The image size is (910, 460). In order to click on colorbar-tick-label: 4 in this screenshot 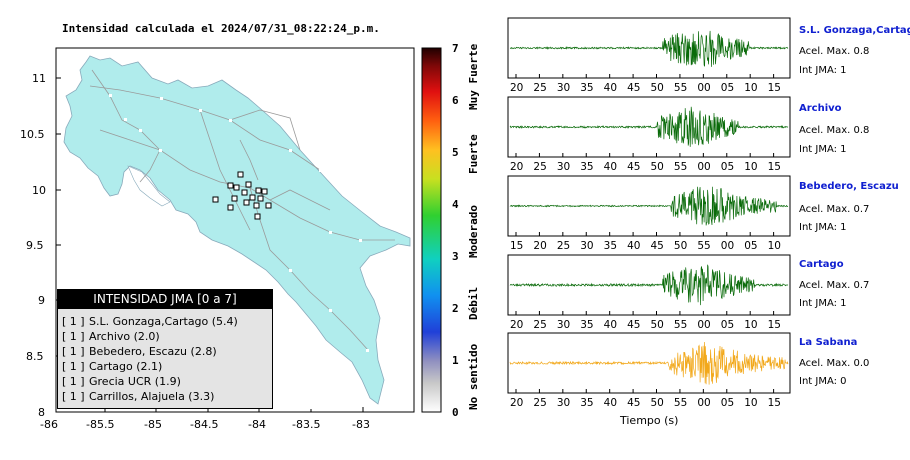, I will do `click(455, 204)`.